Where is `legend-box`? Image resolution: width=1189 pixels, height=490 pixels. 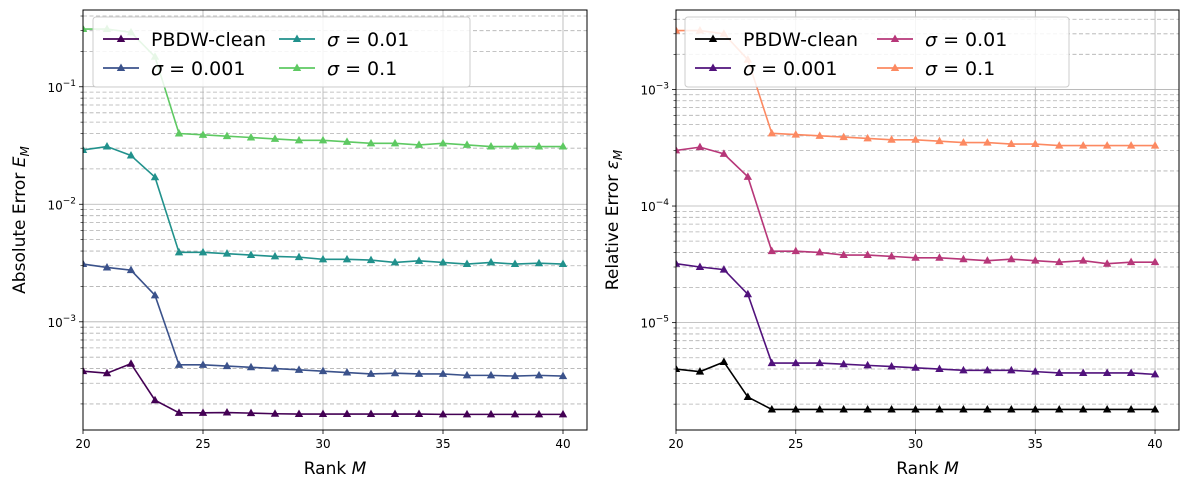
legend-box is located at coordinates (281, 52).